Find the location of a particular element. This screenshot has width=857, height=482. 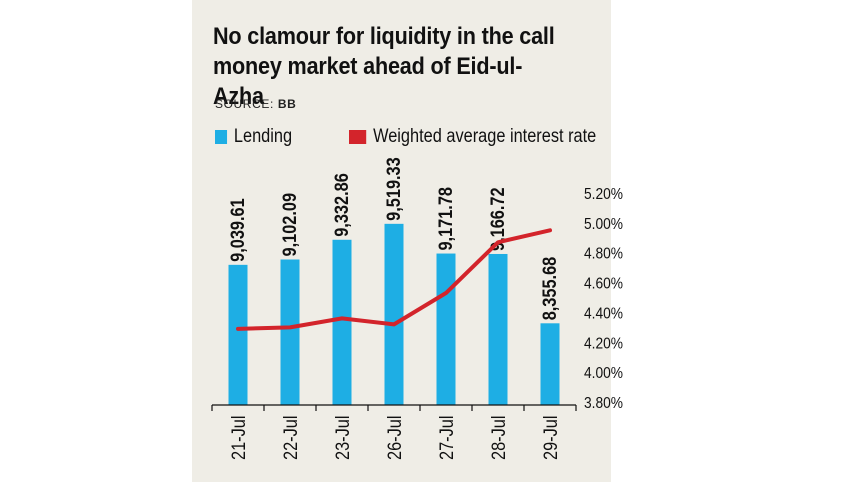

bar-value-label: 9,102.09 is located at coordinates (289, 225).